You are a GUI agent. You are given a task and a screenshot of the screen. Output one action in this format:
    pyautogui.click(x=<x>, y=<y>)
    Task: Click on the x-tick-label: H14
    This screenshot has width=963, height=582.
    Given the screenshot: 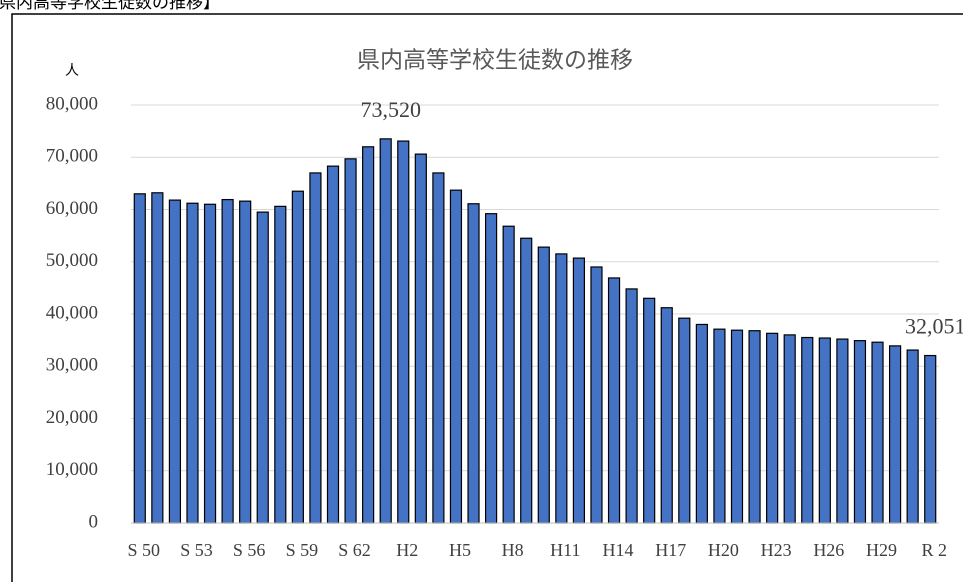 What is the action you would take?
    pyautogui.click(x=618, y=550)
    